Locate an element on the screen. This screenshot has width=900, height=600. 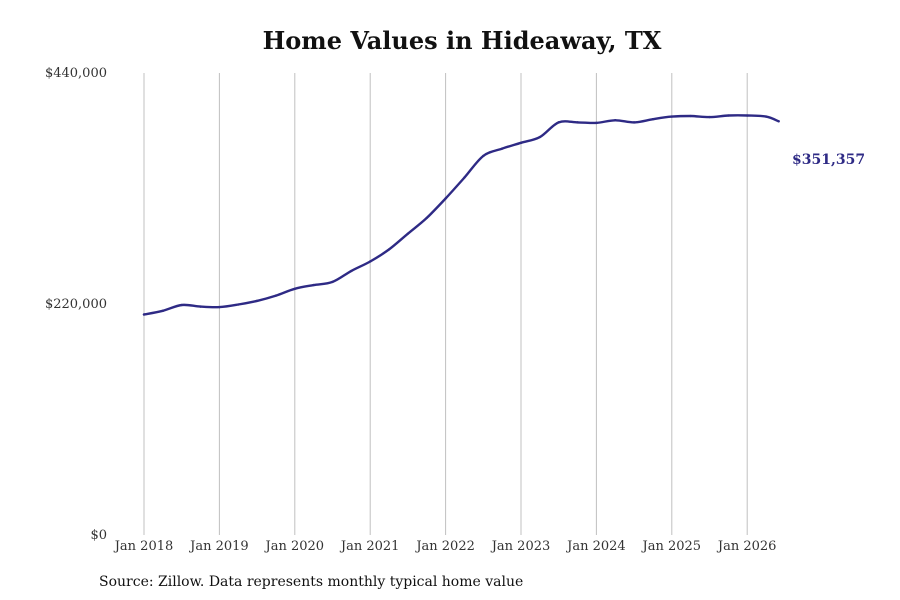
x-tick-label: Jan 2021 is located at coordinates (369, 546).